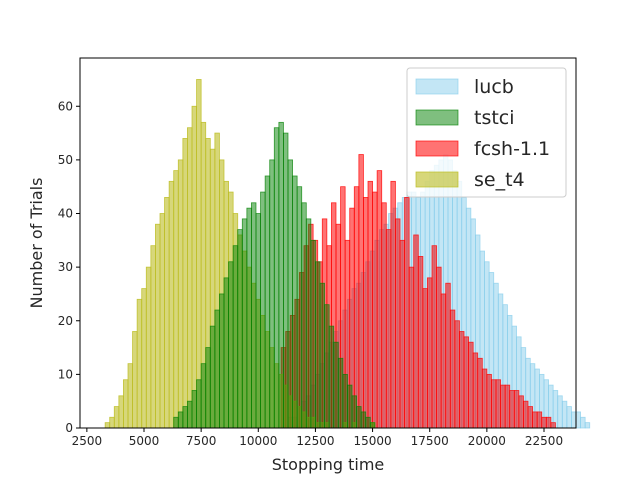  I want to click on y-tick-label: 30, so click(65, 267).